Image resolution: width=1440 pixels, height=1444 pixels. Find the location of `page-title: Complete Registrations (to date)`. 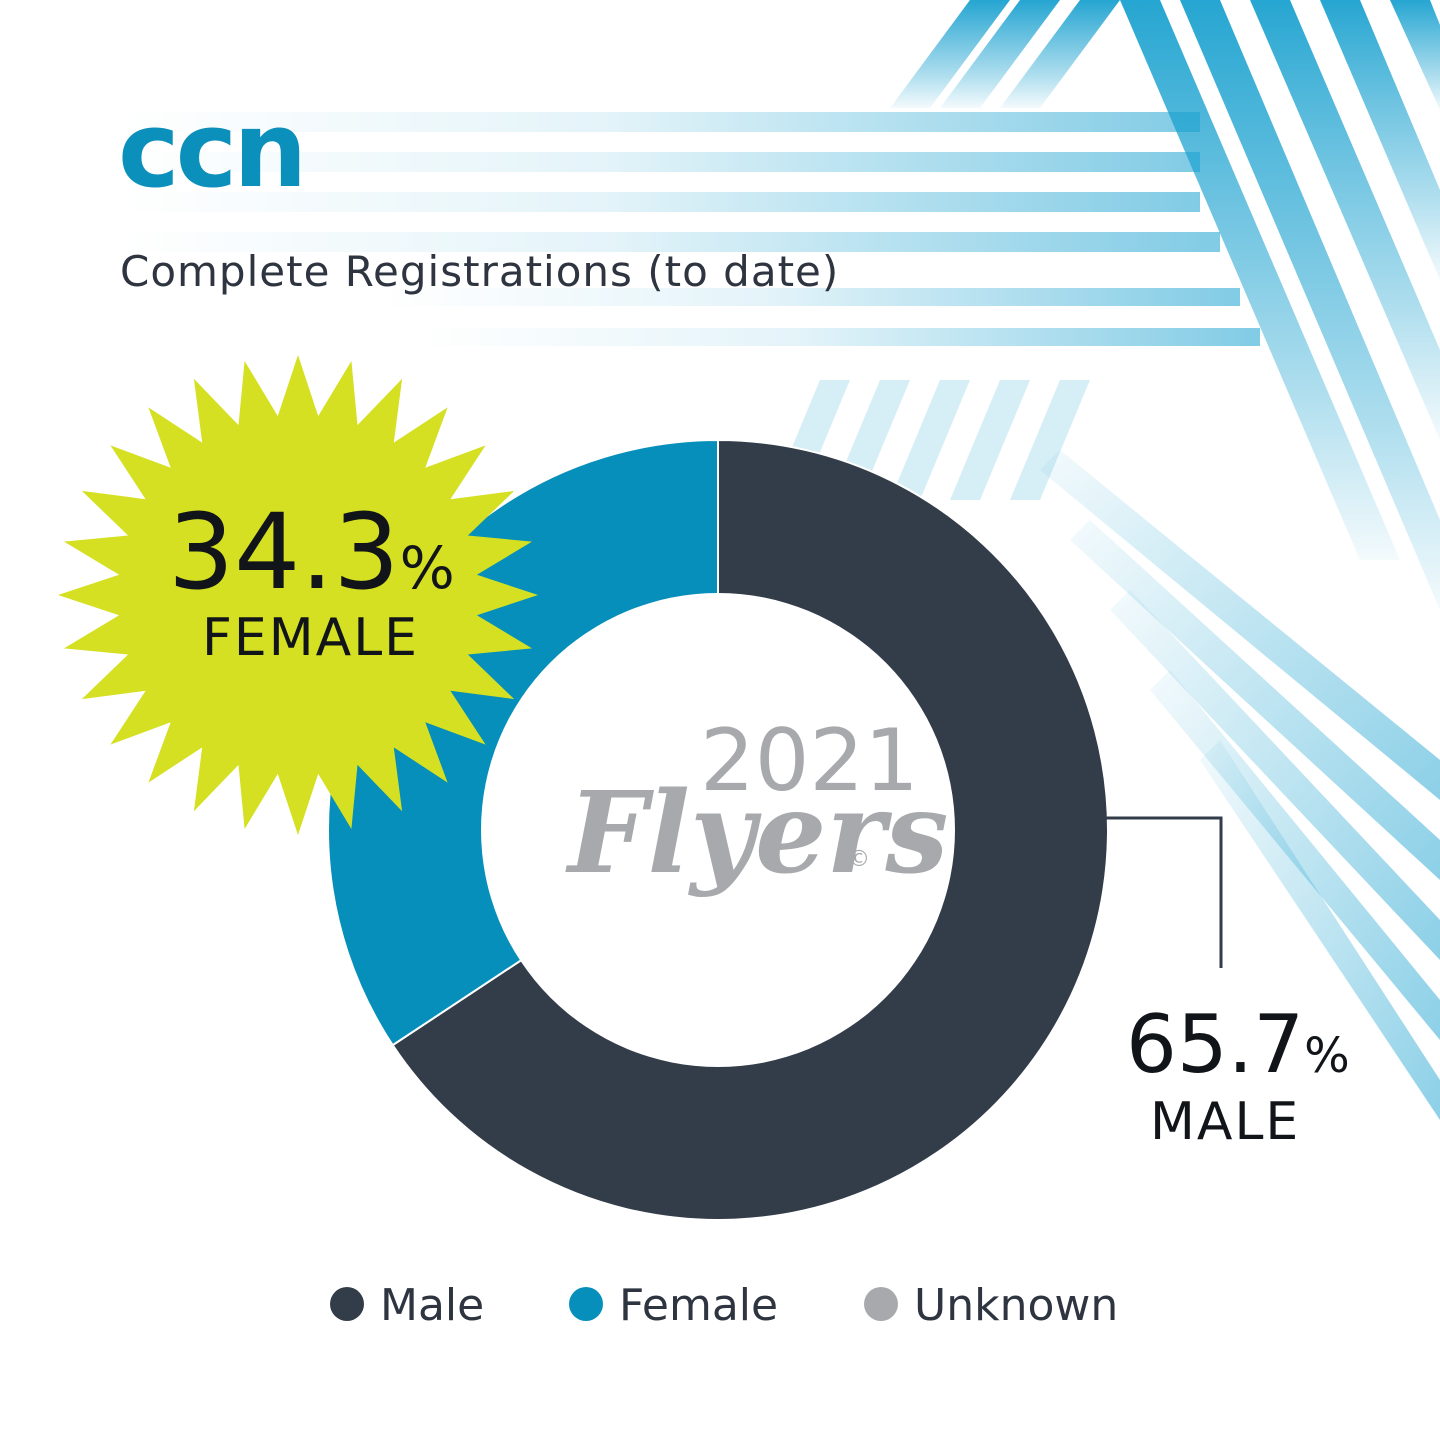

page-title: Complete Registrations (to date) is located at coordinates (479, 271).